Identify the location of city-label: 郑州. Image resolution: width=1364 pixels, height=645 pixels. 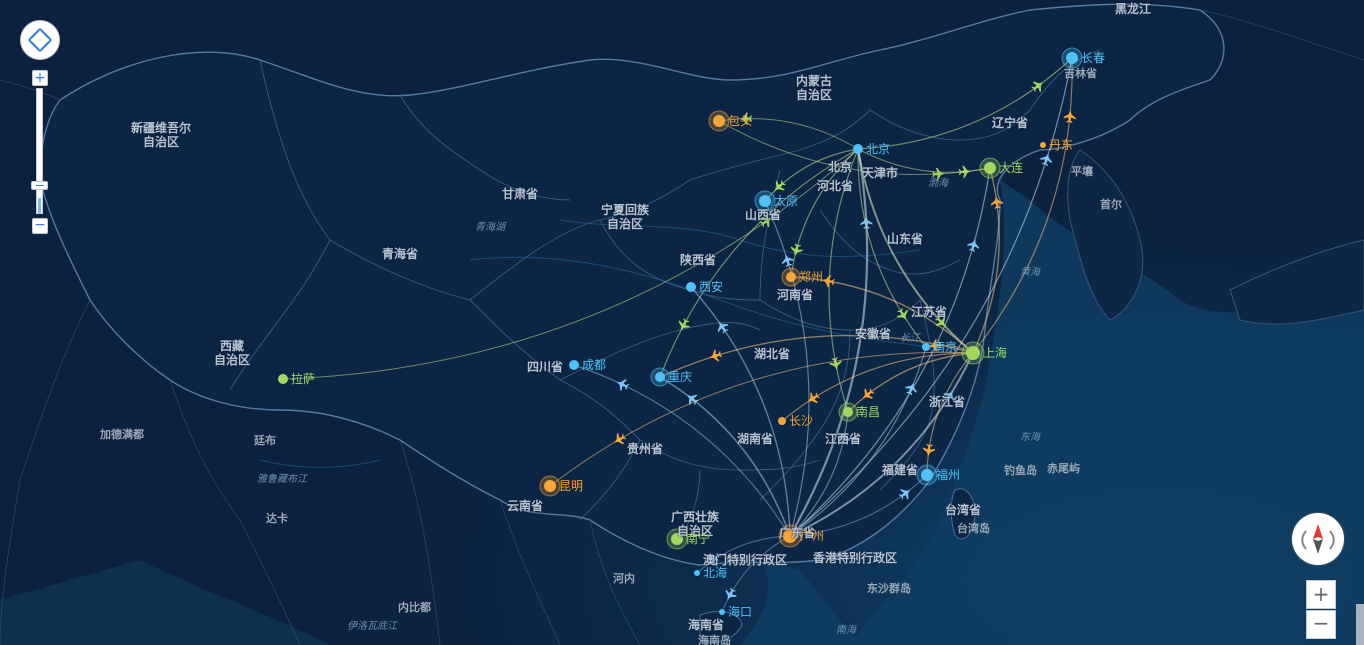
(811, 277).